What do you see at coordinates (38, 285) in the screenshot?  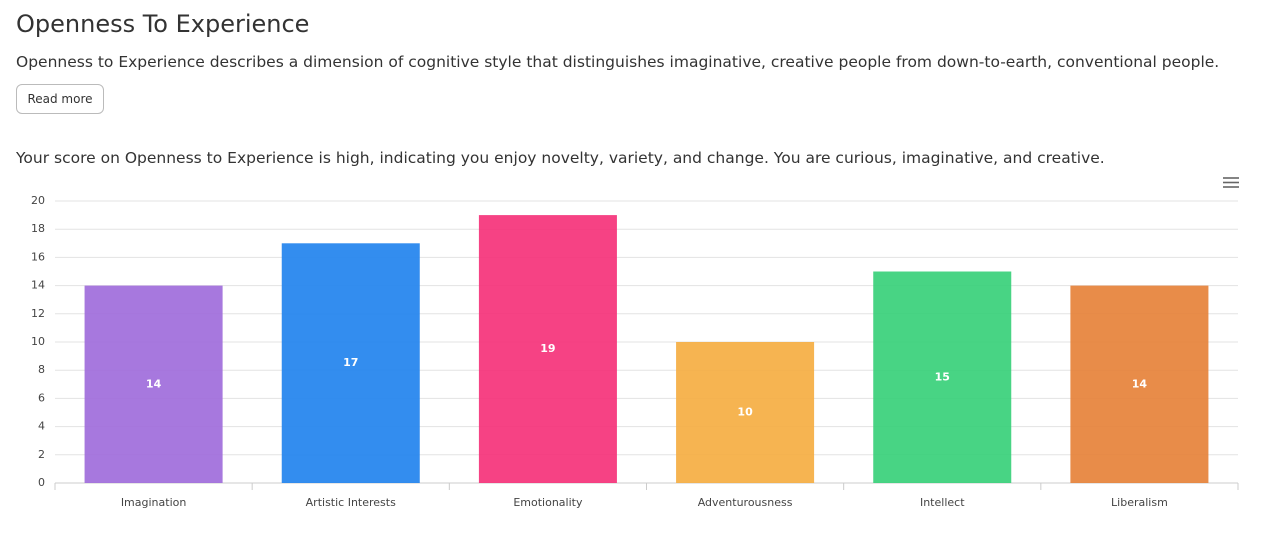 I see `y-tick-label: 14` at bounding box center [38, 285].